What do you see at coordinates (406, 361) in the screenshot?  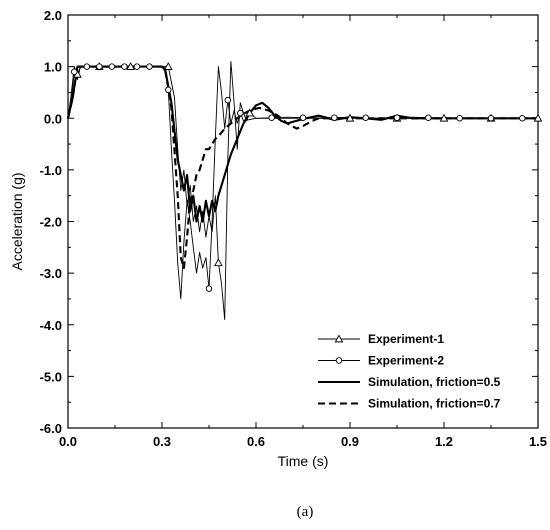 I see `legend-label-2: Experiment-2` at bounding box center [406, 361].